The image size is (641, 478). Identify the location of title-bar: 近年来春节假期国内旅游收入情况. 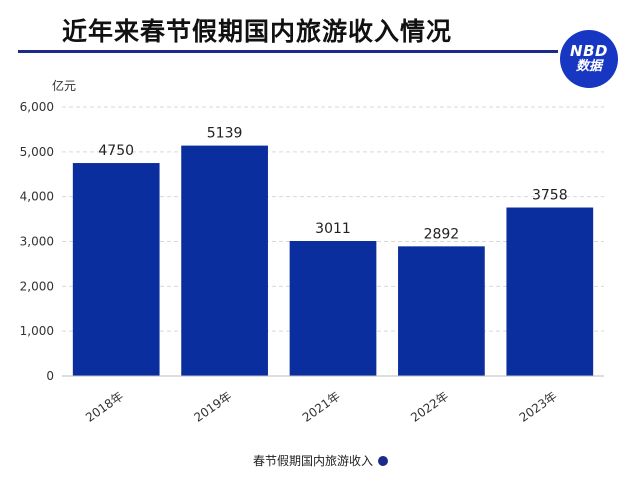
(324, 30).